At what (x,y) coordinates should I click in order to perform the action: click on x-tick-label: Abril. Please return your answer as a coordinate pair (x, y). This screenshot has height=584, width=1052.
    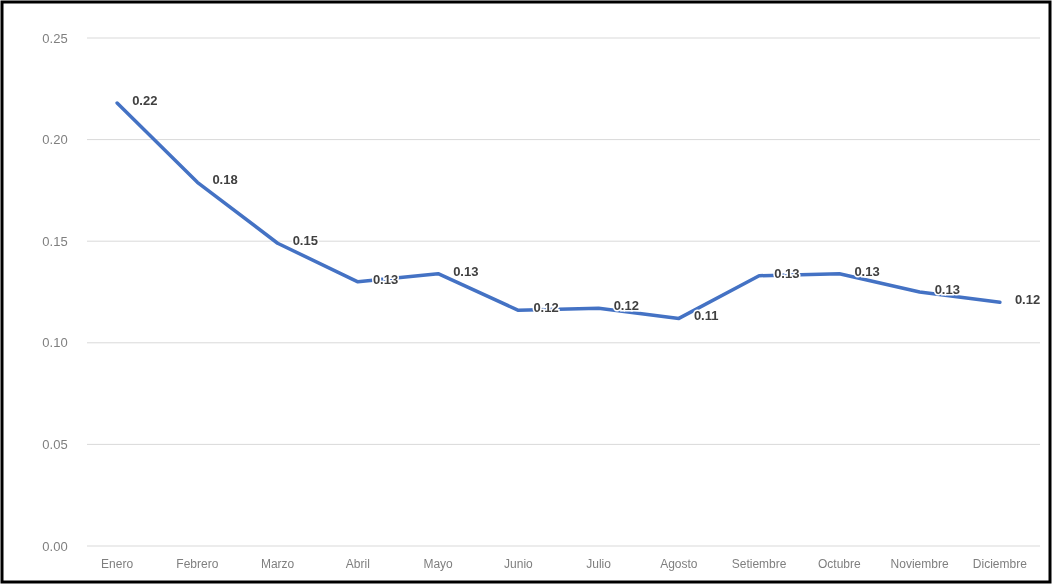
    Looking at the image, I should click on (357, 564).